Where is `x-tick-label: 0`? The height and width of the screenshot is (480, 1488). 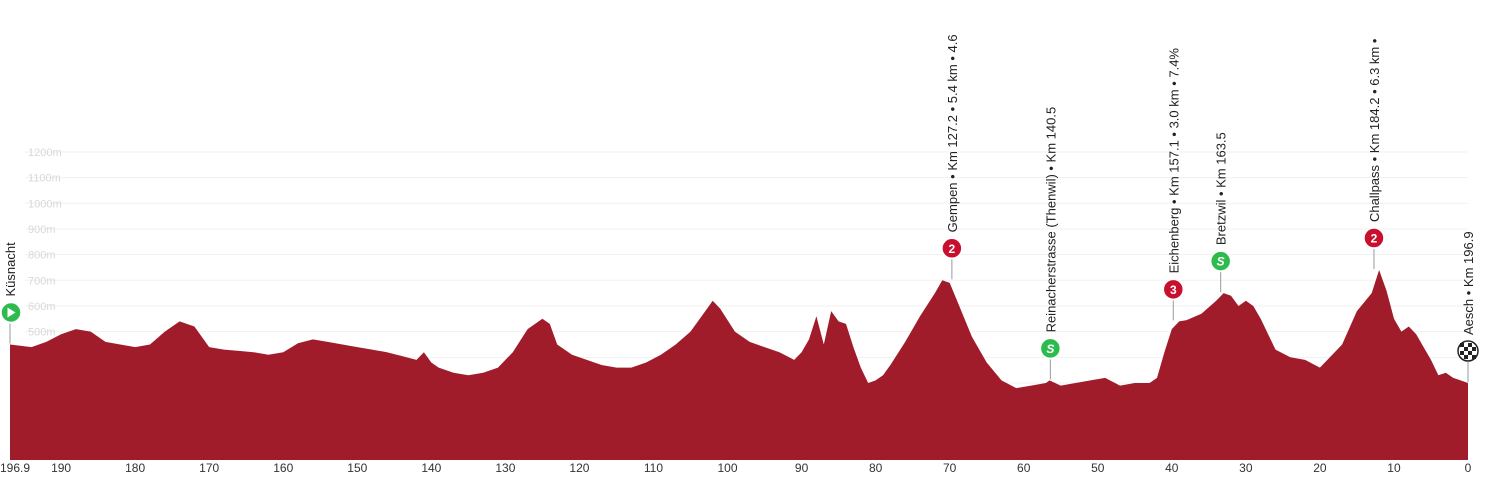 x-tick-label: 0 is located at coordinates (1468, 468).